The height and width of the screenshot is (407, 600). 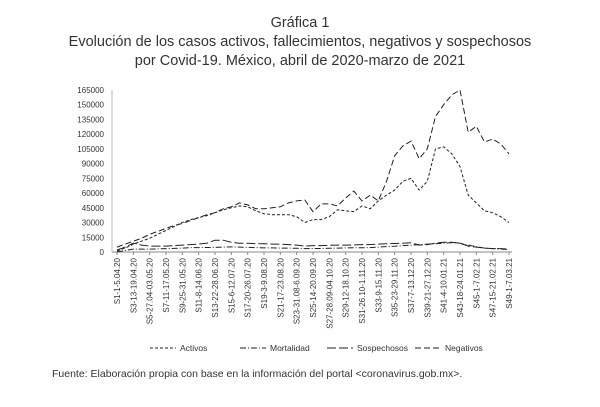 What do you see at coordinates (166, 284) in the screenshot?
I see `x-tick-label: S7-11-17.05.20` at bounding box center [166, 284].